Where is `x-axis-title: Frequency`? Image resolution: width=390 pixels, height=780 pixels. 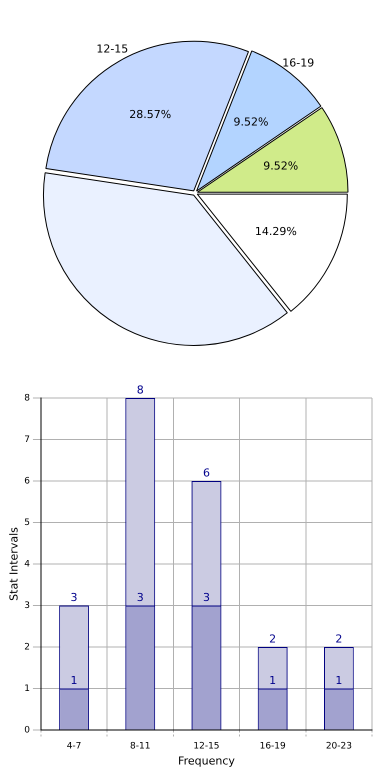 x-axis-title: Frequency is located at coordinates (207, 761).